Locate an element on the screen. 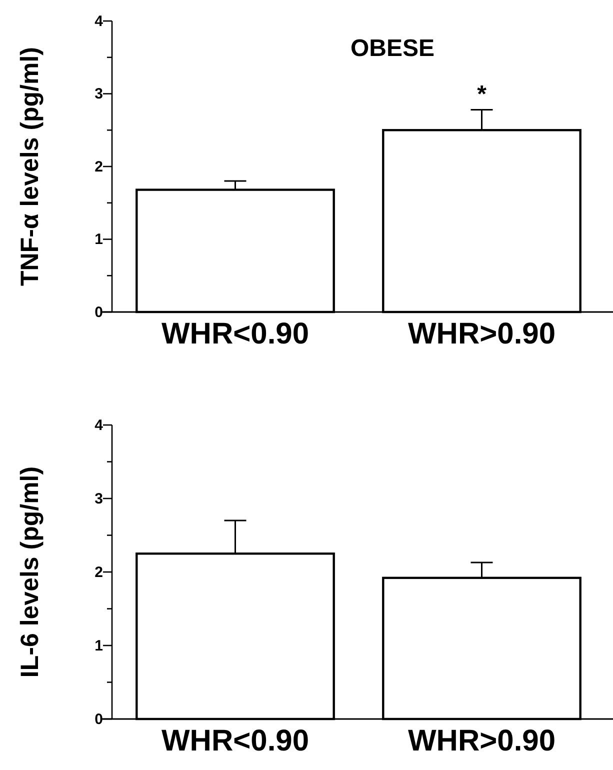  annotation: * is located at coordinates (482, 94).